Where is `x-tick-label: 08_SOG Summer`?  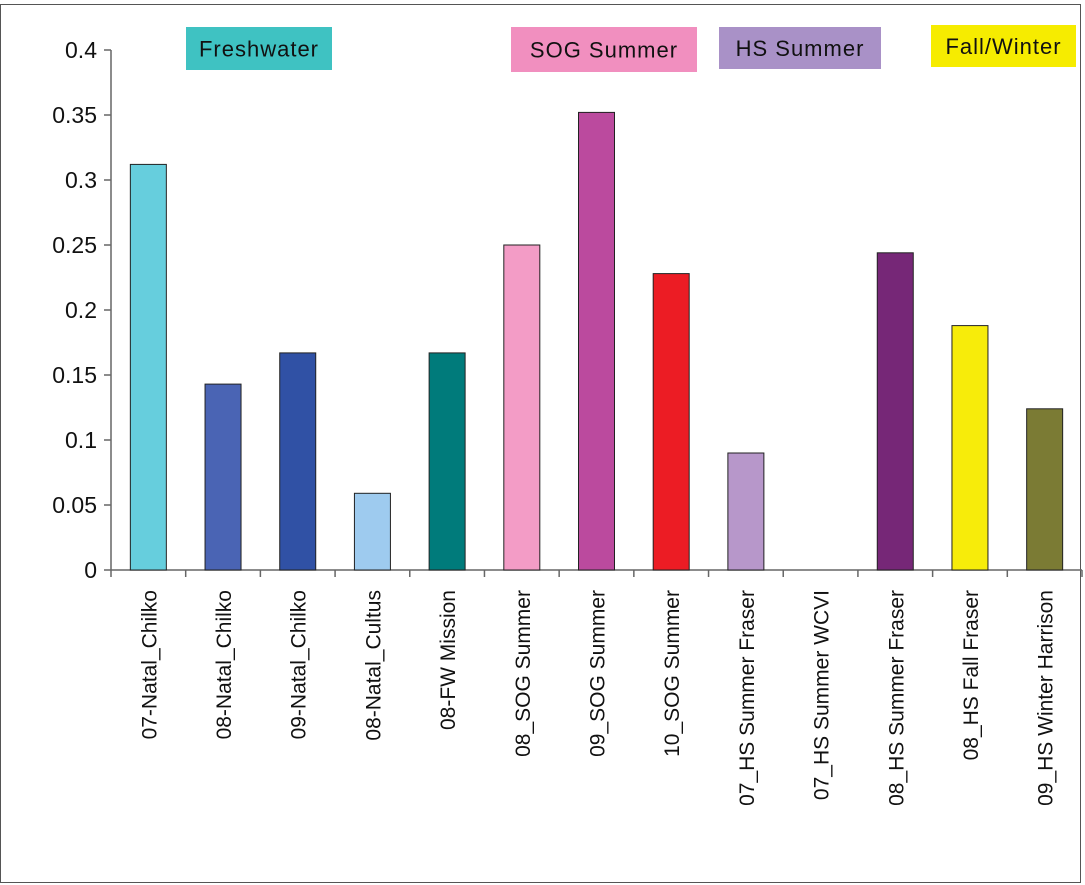
x-tick-label: 08_SOG Summer is located at coordinates (523, 673).